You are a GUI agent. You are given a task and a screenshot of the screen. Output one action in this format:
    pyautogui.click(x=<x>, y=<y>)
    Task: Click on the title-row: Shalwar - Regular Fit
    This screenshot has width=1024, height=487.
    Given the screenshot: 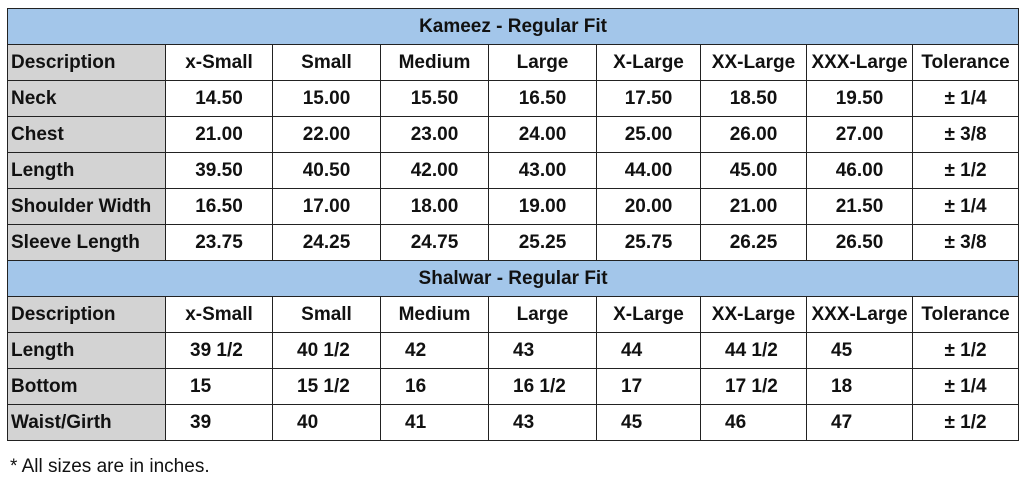 What is the action you would take?
    pyautogui.click(x=513, y=278)
    